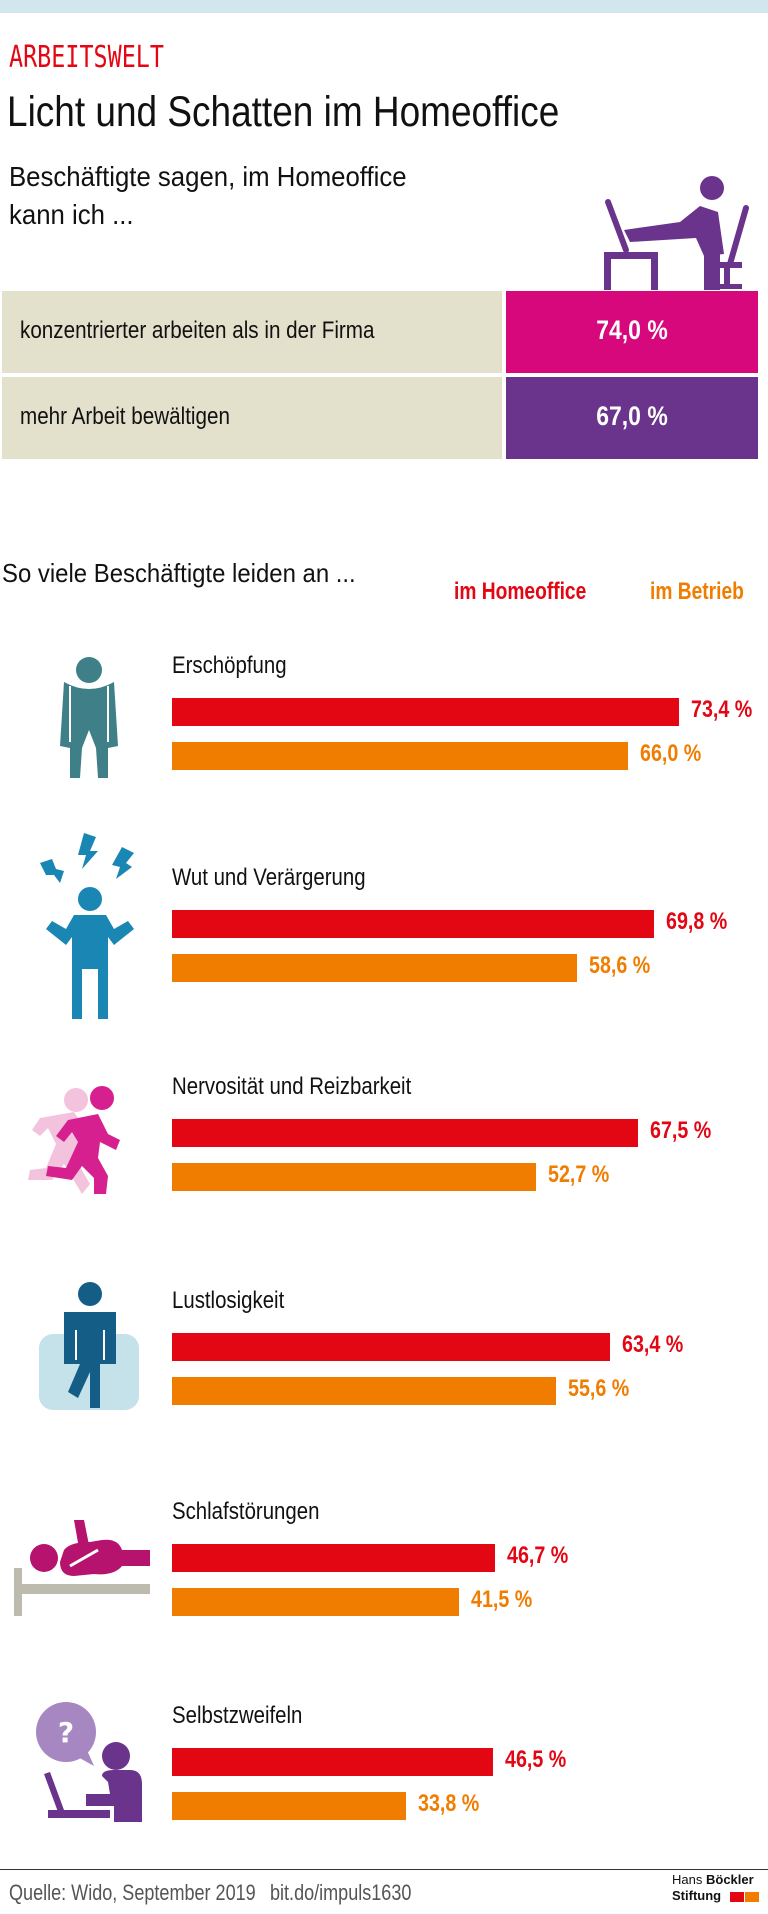 The height and width of the screenshot is (1914, 768). I want to click on page-title: Licht und Schatten im Homeoffice, so click(283, 112).